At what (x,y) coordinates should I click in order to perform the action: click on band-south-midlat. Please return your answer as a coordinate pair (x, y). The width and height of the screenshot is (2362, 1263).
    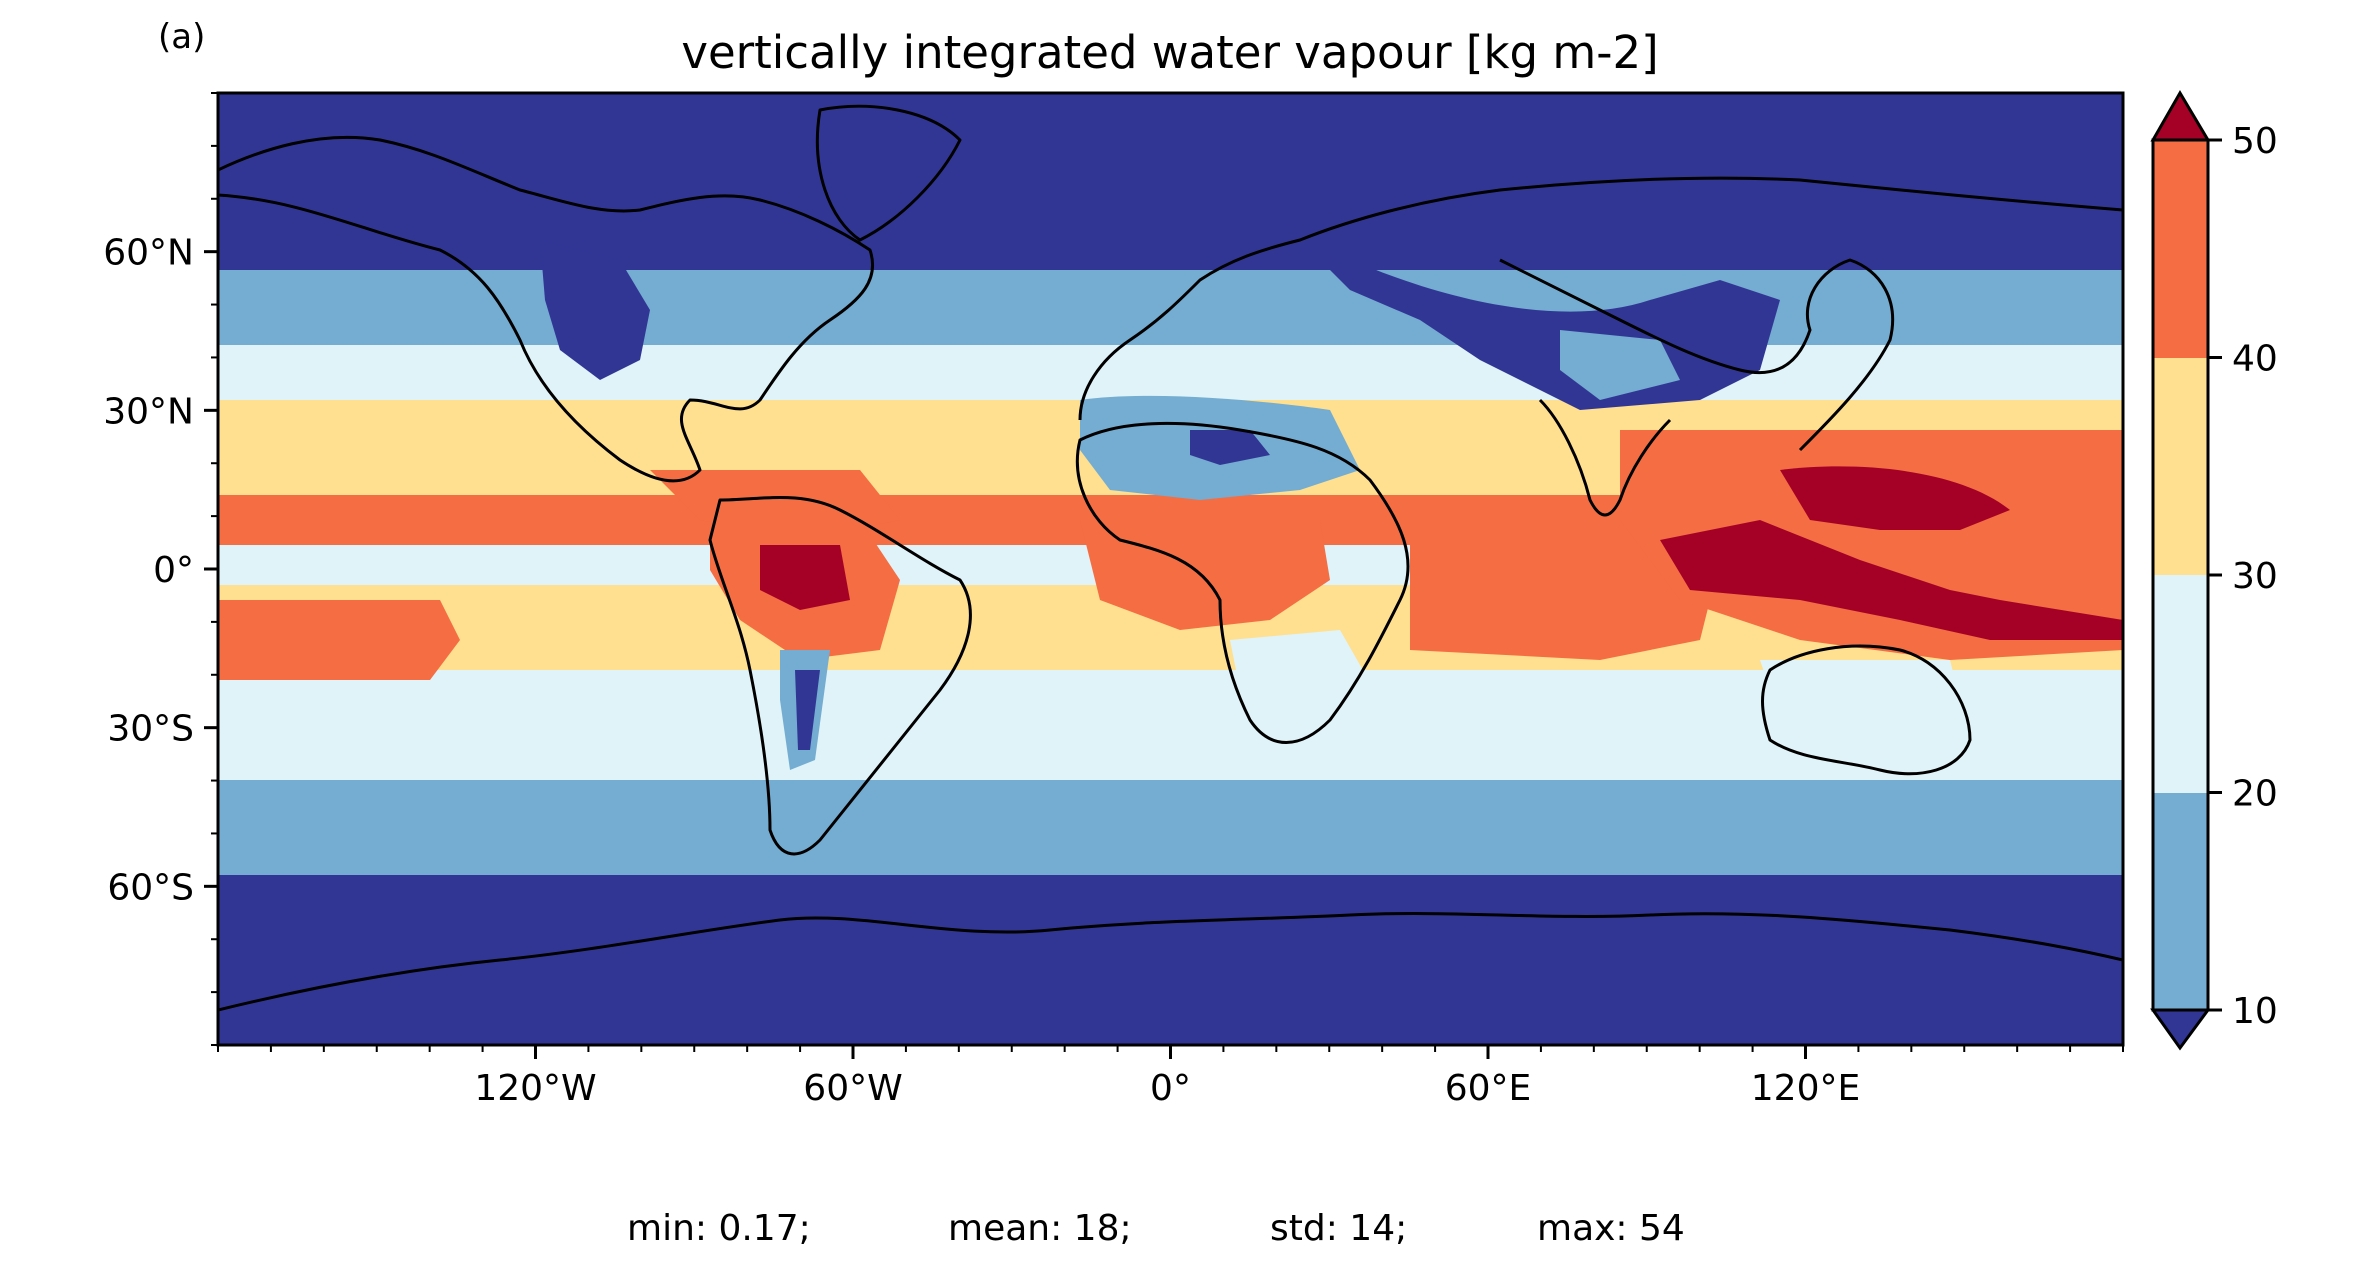
    Looking at the image, I should click on (1170, 827).